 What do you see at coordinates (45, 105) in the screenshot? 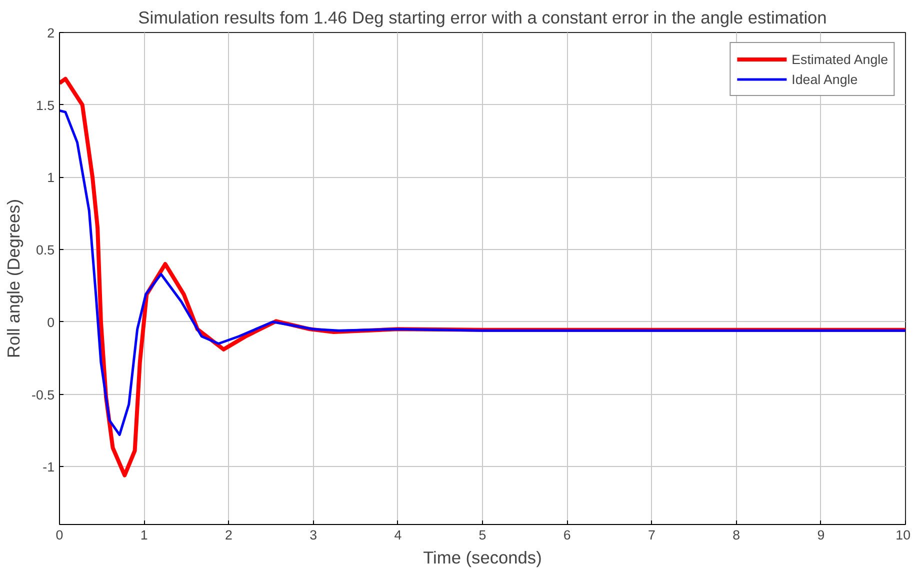
I see `y-tick-label: 1.5` at bounding box center [45, 105].